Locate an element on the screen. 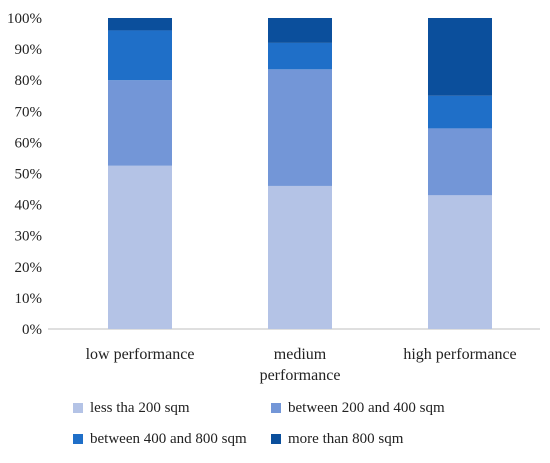 This screenshot has width=550, height=463. legend-label: more than 800 sqm is located at coordinates (346, 439).